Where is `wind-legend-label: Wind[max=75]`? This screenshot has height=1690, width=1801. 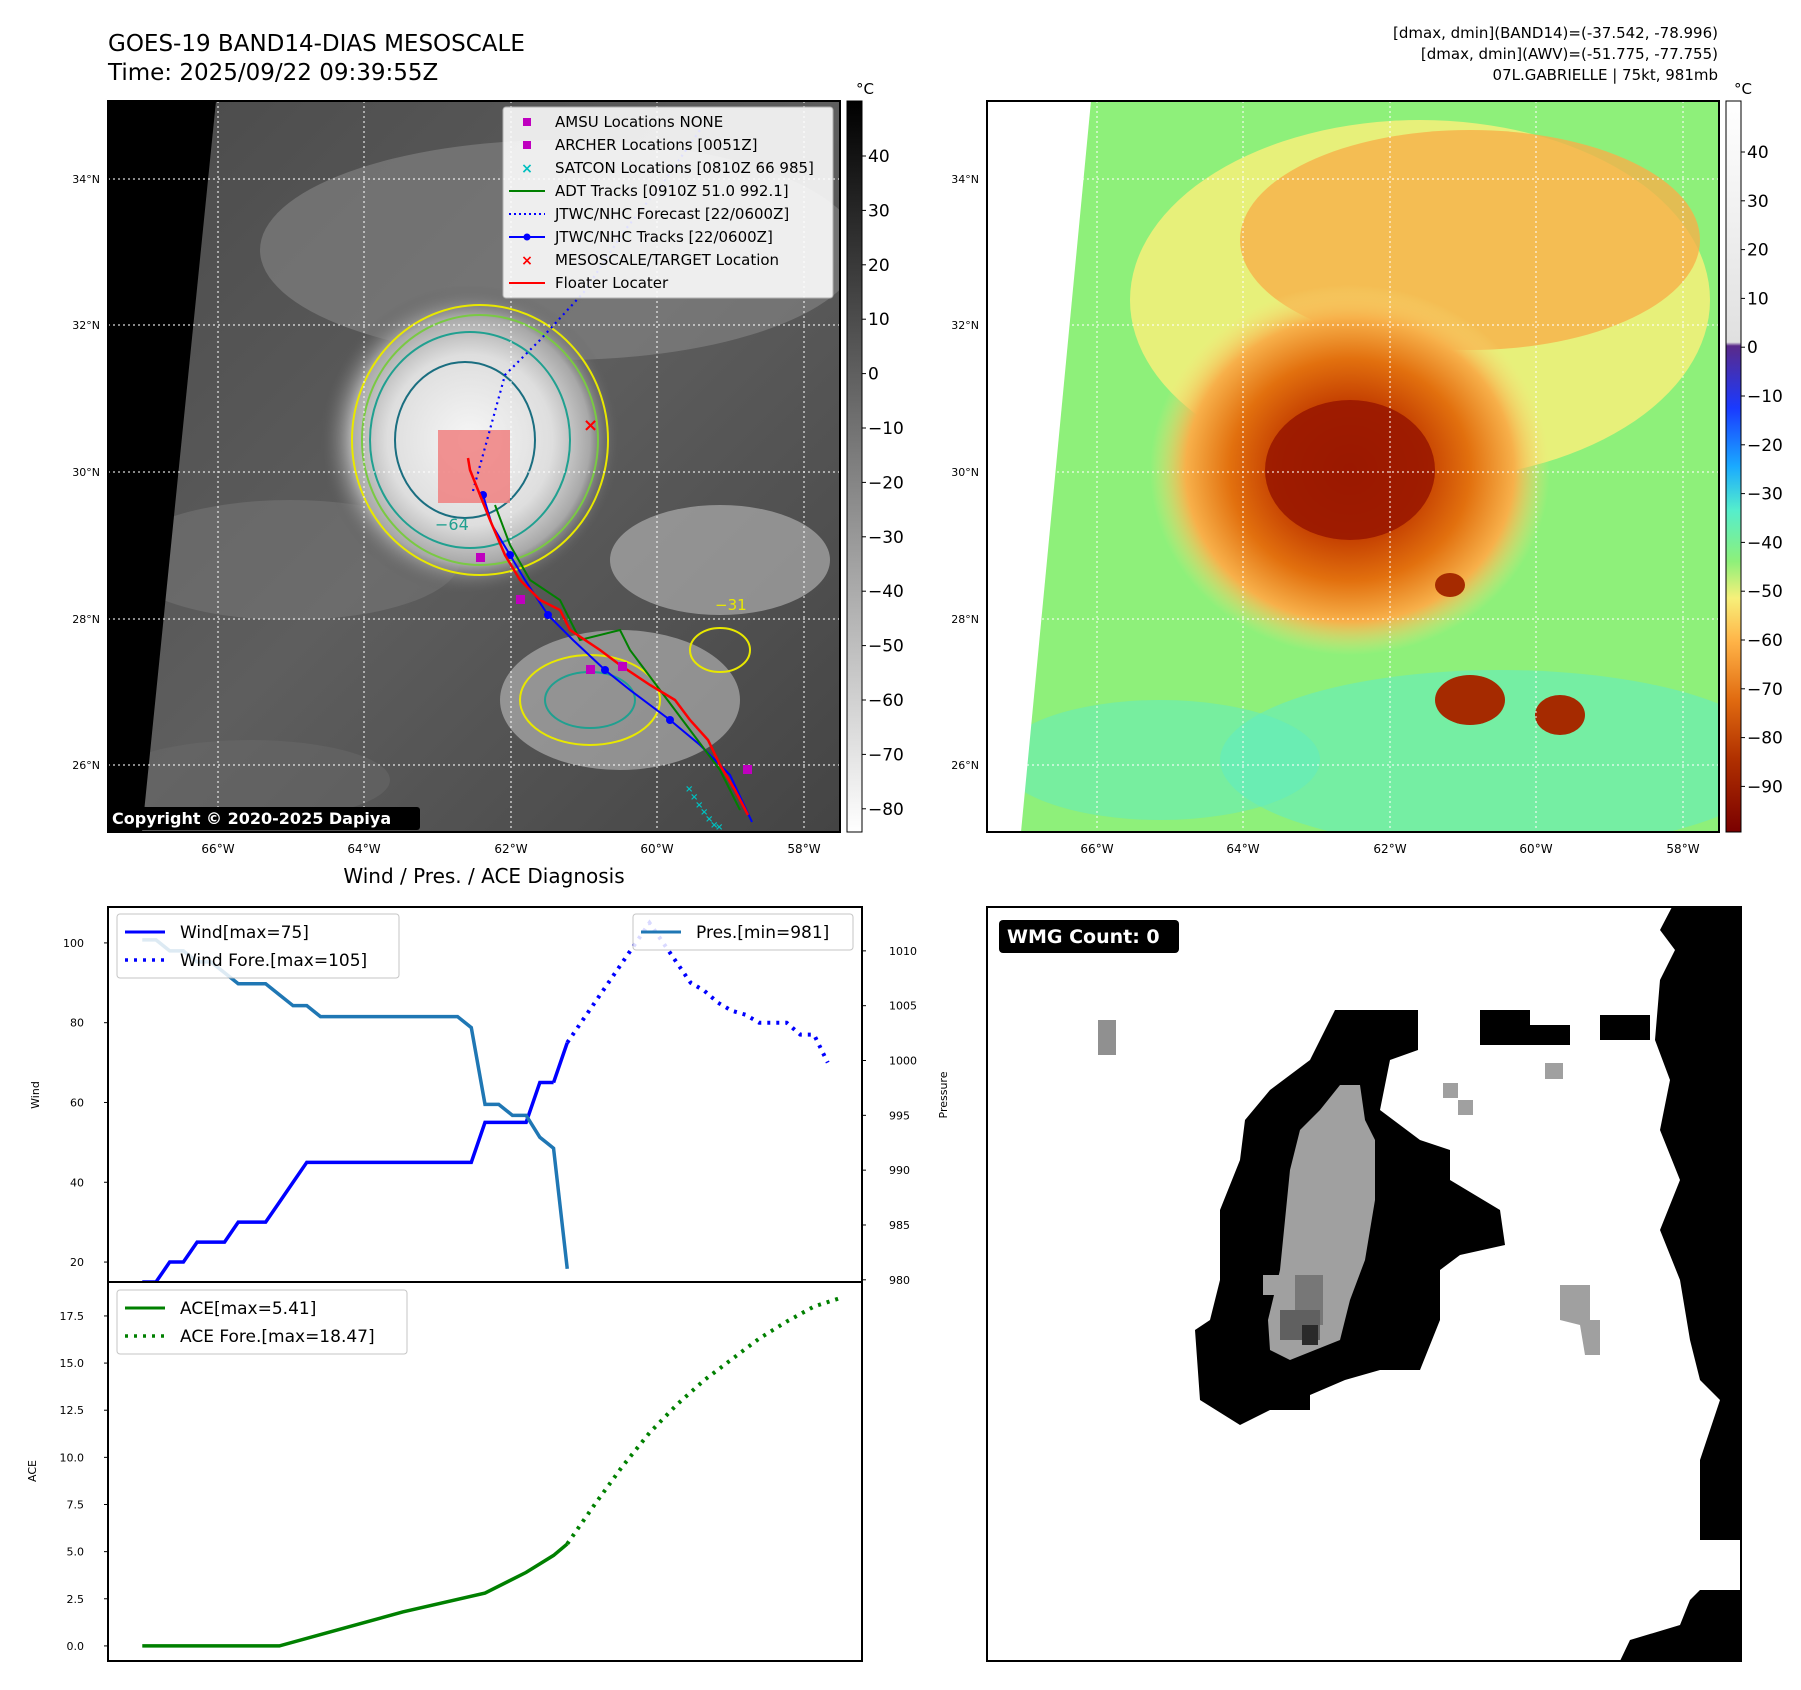
wind-legend-label: Wind[max=75] is located at coordinates (244, 933).